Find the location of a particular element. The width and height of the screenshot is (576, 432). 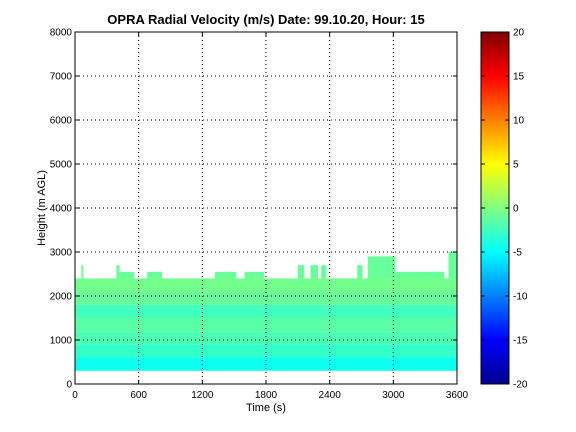

colorbar-ticks: -20 -15 -10 -5 0 5 10 15 20 is located at coordinates (504, 209).